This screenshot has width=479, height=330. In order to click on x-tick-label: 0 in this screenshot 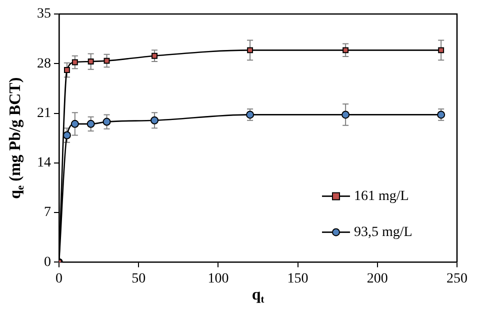, I will do `click(59, 278)`.